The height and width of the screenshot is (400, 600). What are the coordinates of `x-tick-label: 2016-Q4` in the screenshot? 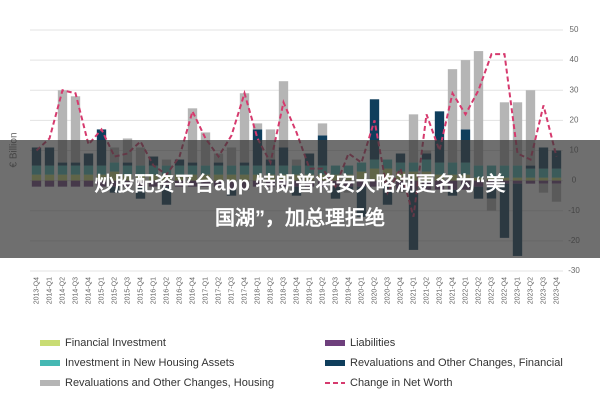 It's located at (192, 290).